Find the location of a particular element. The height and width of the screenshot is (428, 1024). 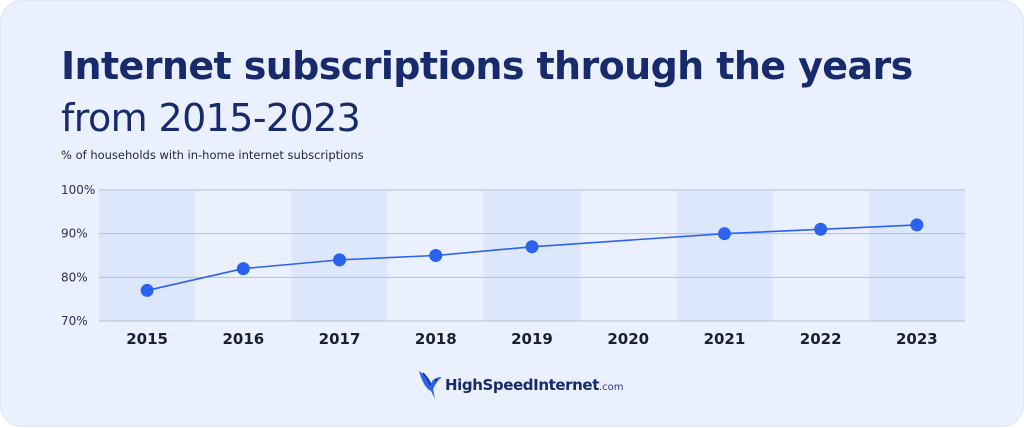

x-tick-label: 2017 is located at coordinates (340, 339).